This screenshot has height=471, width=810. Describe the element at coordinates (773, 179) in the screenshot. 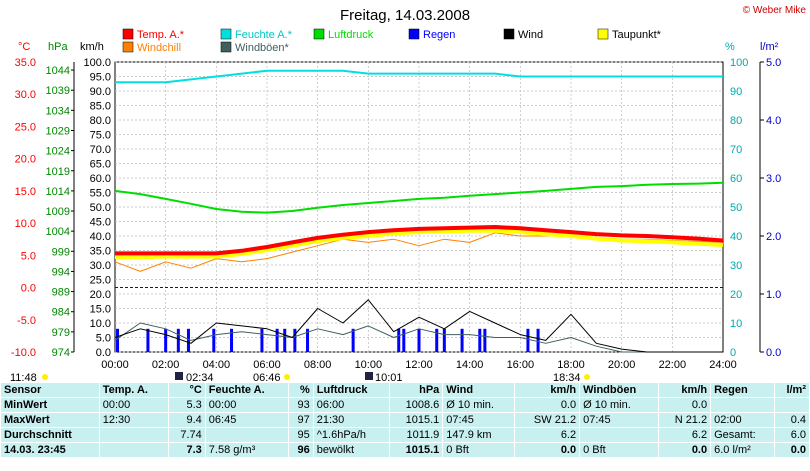

I see `rain-tick-label: 3.0` at that location.